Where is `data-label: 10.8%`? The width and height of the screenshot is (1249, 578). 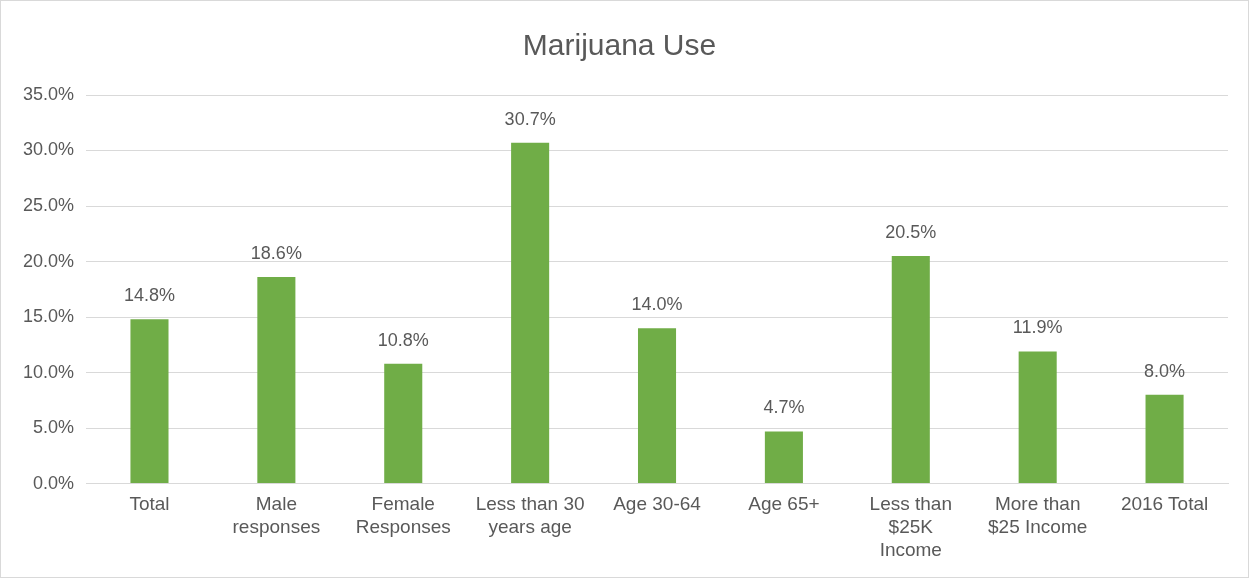 data-label: 10.8% is located at coordinates (403, 339).